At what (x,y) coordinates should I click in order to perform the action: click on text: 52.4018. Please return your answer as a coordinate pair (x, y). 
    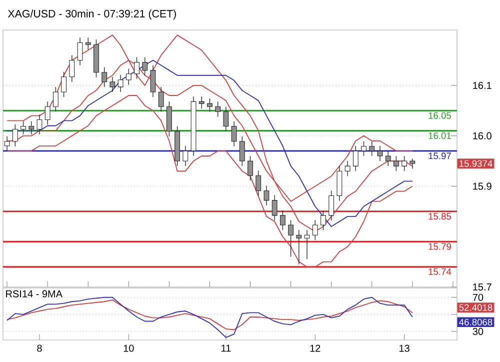
    Looking at the image, I should click on (475, 307).